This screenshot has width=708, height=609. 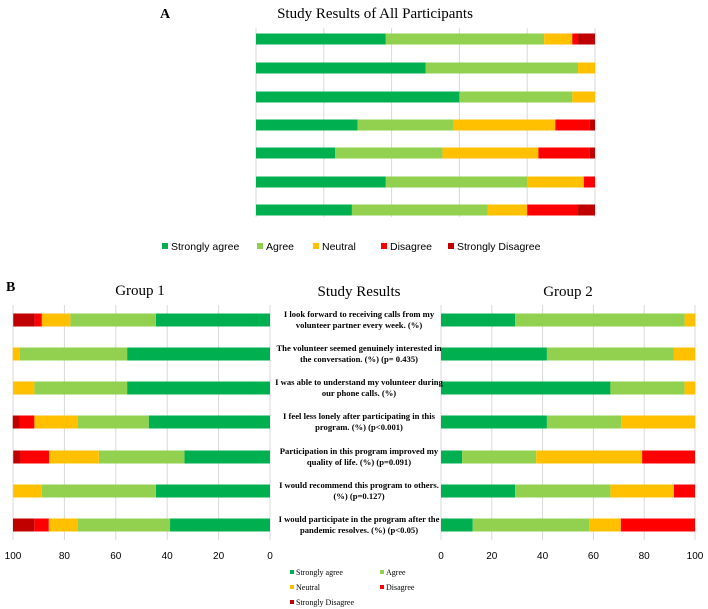 I want to click on question-label: program. (%) (p<0.001), so click(x=359, y=427).